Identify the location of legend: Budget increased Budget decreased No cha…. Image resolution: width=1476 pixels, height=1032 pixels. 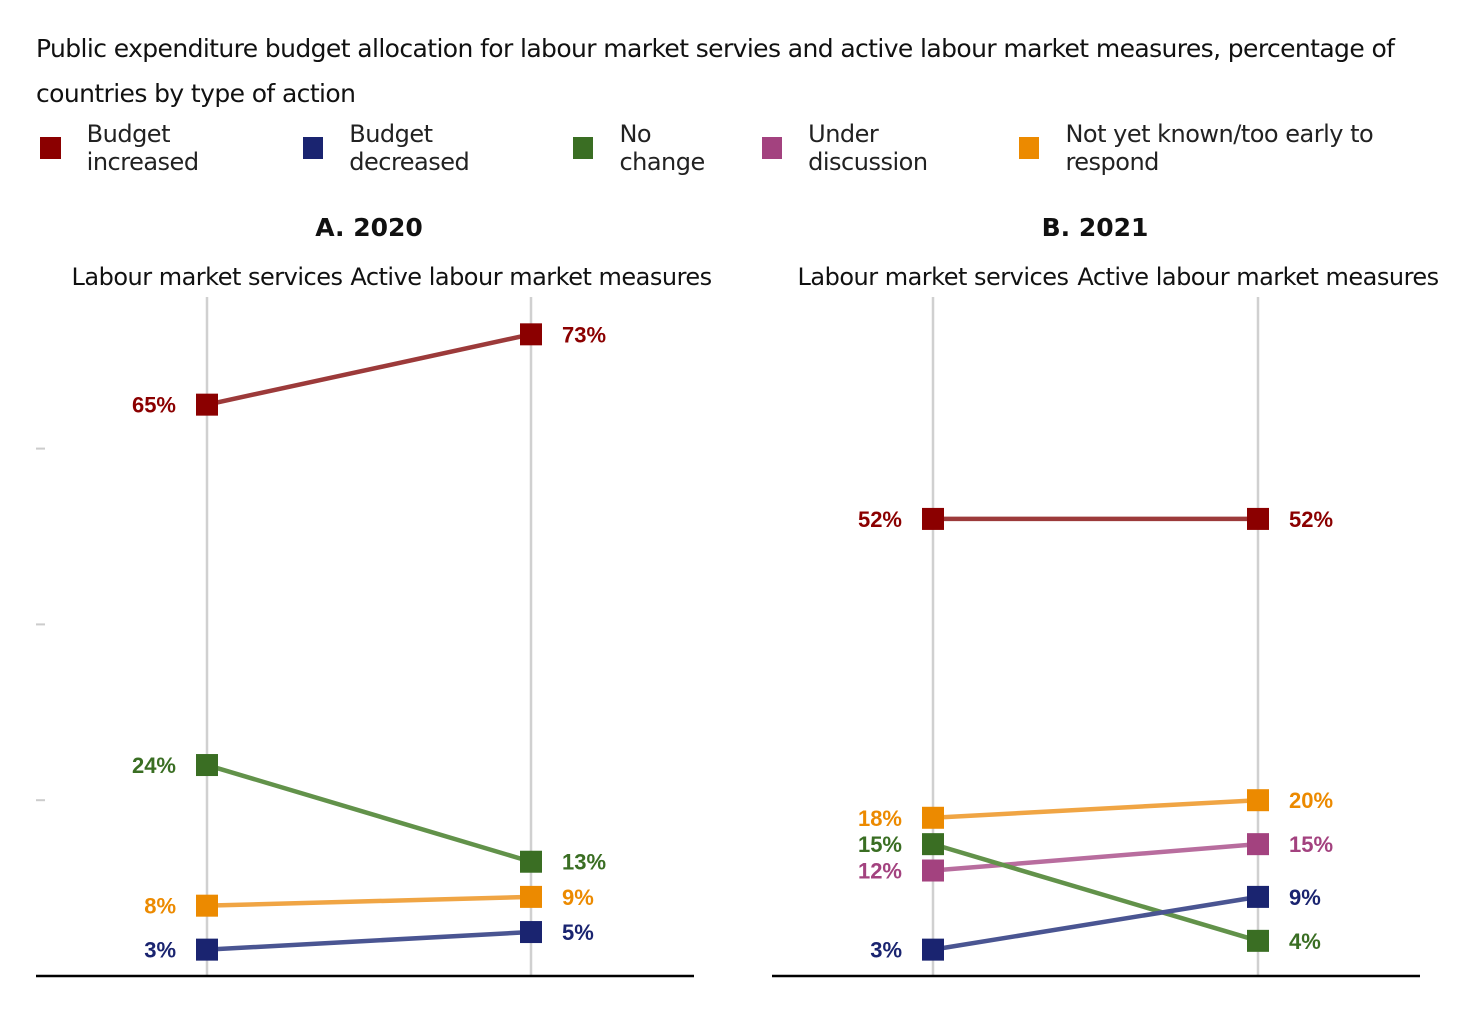
(758, 148).